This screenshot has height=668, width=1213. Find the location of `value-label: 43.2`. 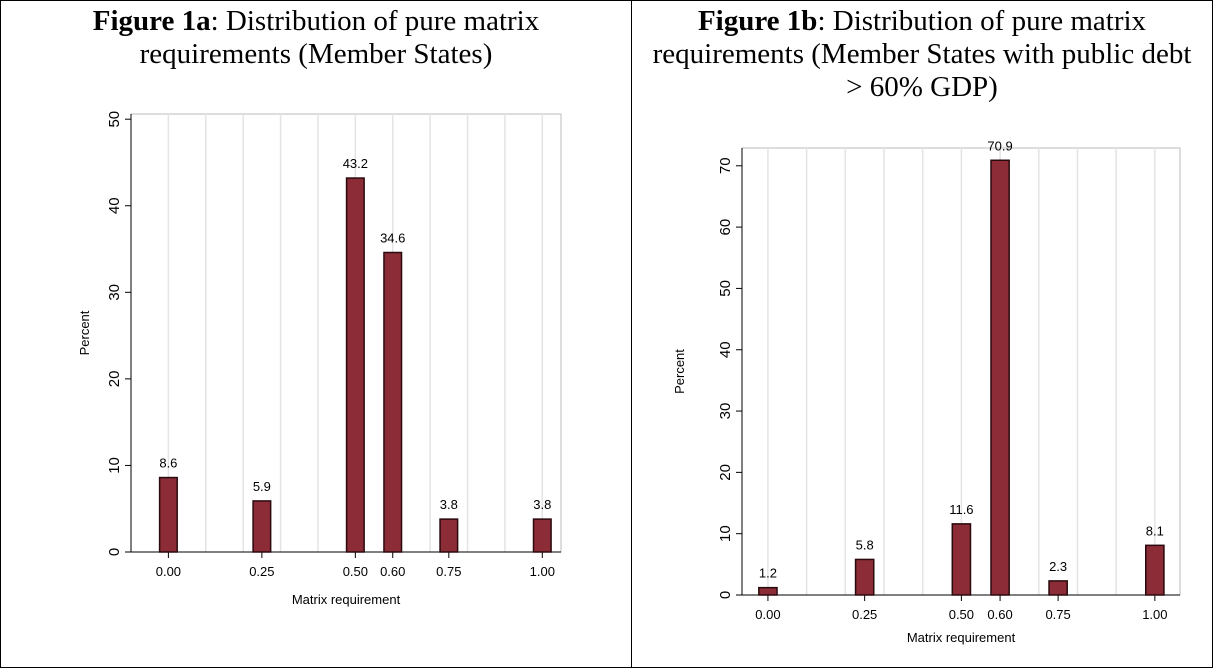

value-label: 43.2 is located at coordinates (355, 163).